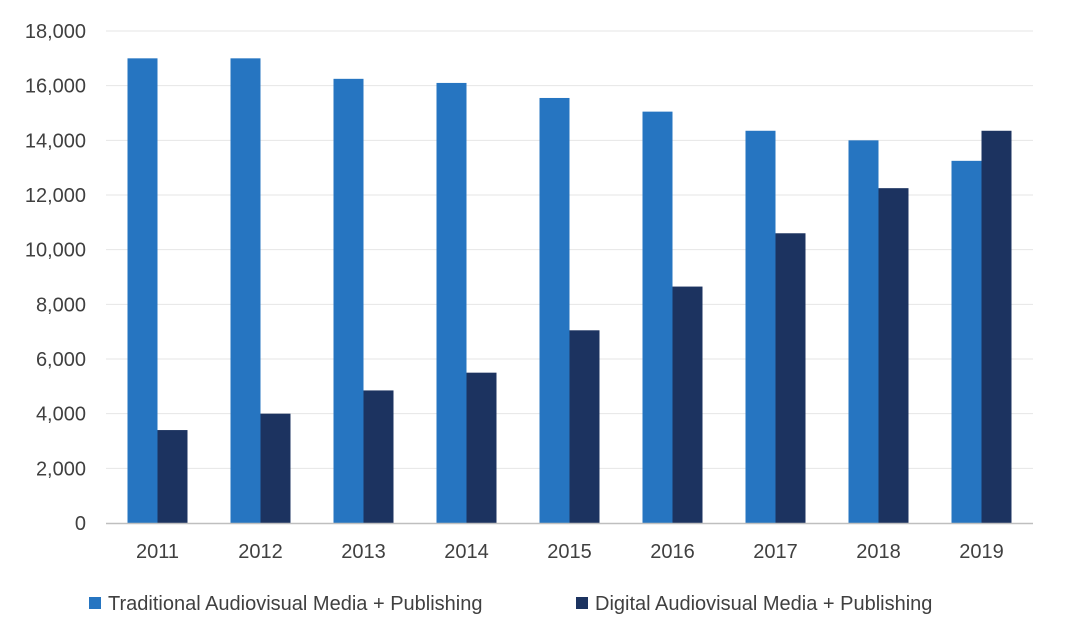 The image size is (1065, 644). Describe the element at coordinates (55, 196) in the screenshot. I see `y-tick-label: 12,000` at that location.